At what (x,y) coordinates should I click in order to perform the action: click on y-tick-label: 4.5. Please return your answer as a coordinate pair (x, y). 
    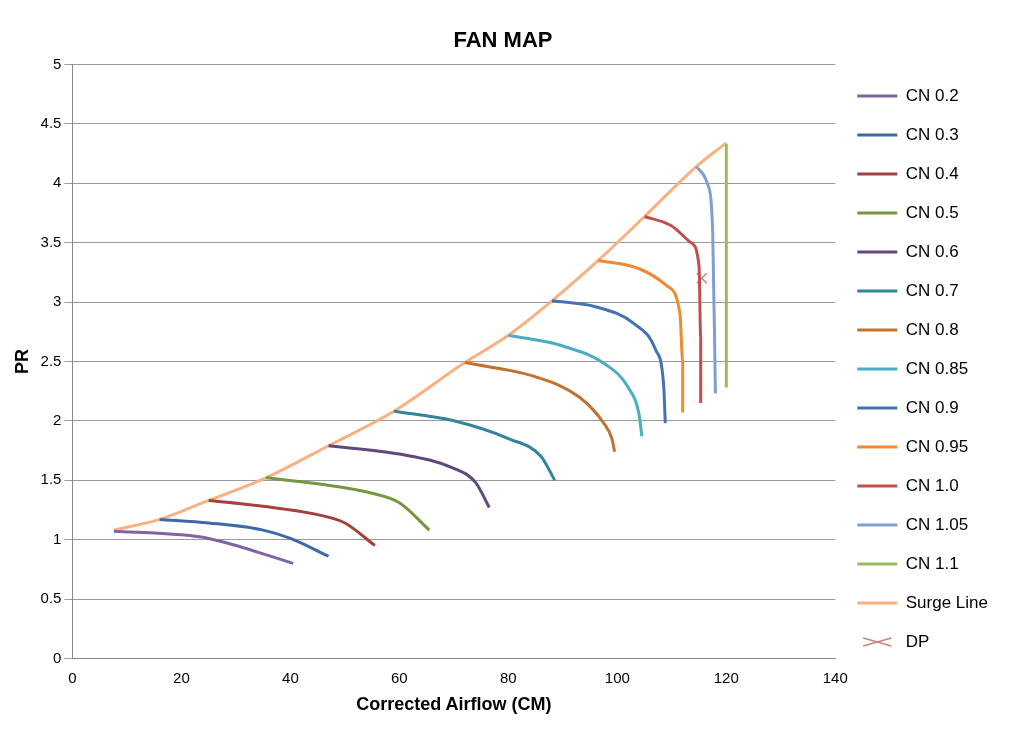
    Looking at the image, I should click on (51, 122).